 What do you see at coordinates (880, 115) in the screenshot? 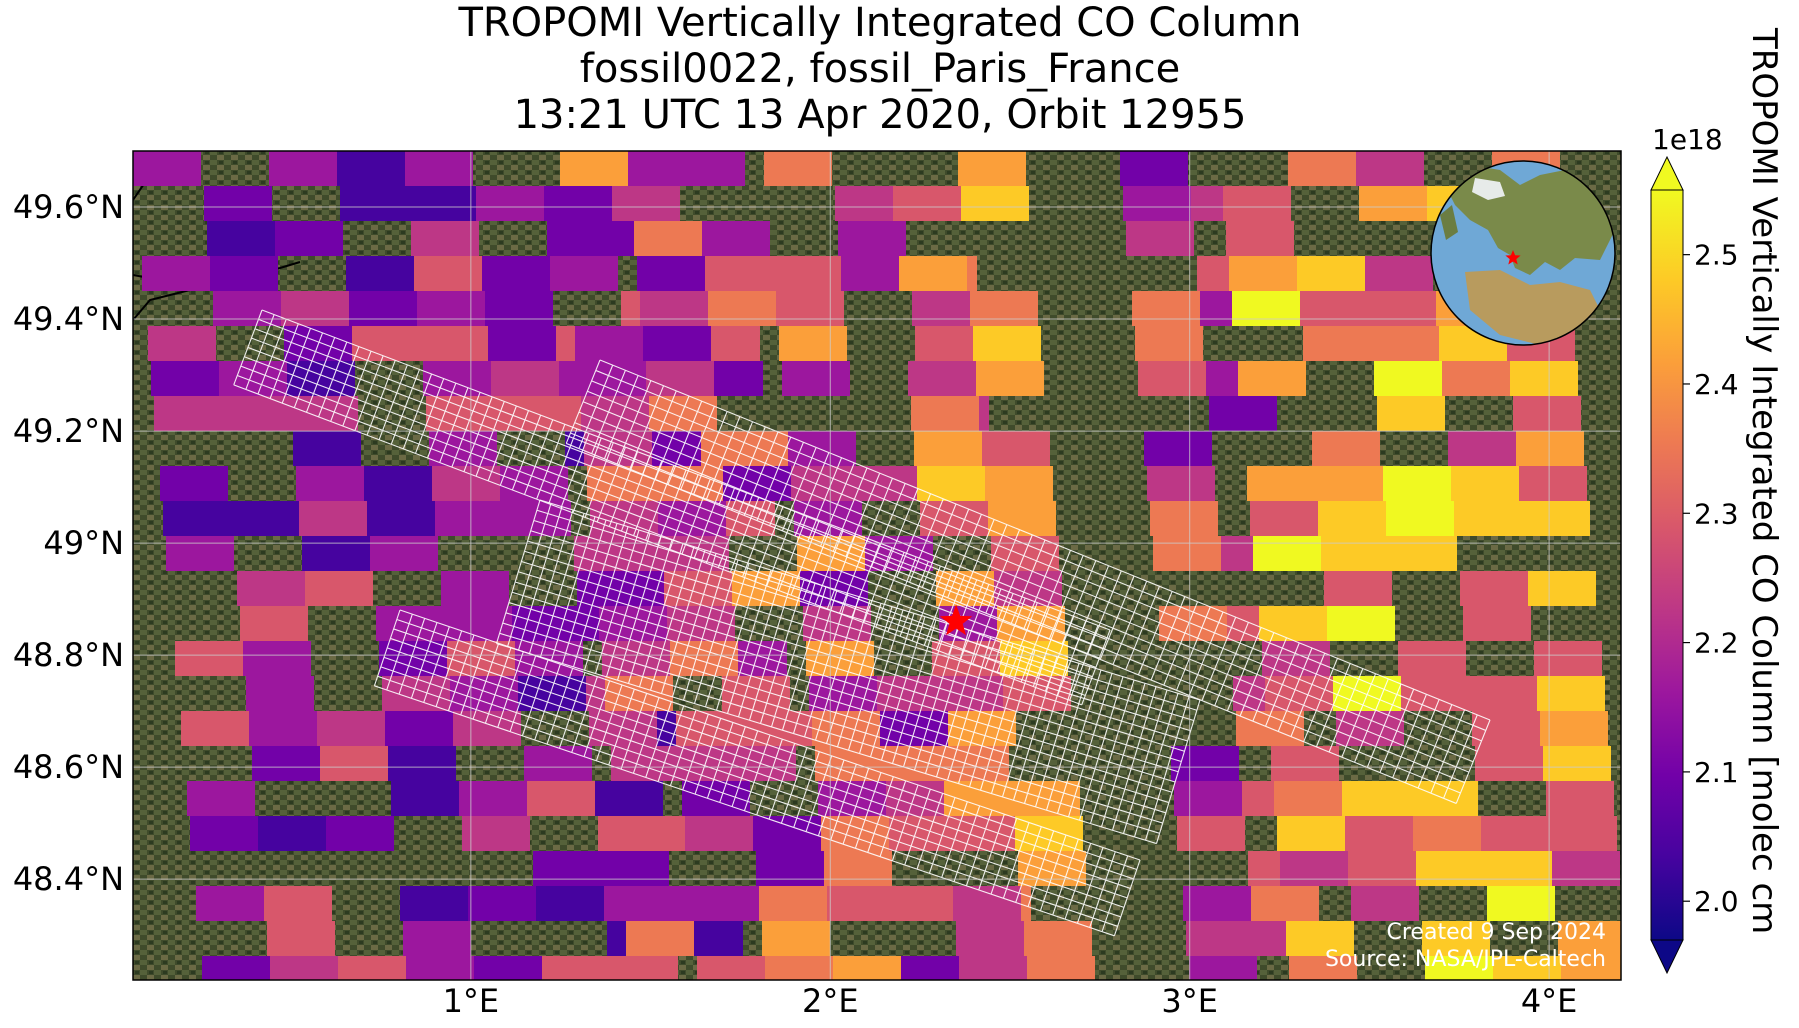
I see `title-line-3: 13:21 UTC 13 Apr 2020, Orbit 12955` at bounding box center [880, 115].